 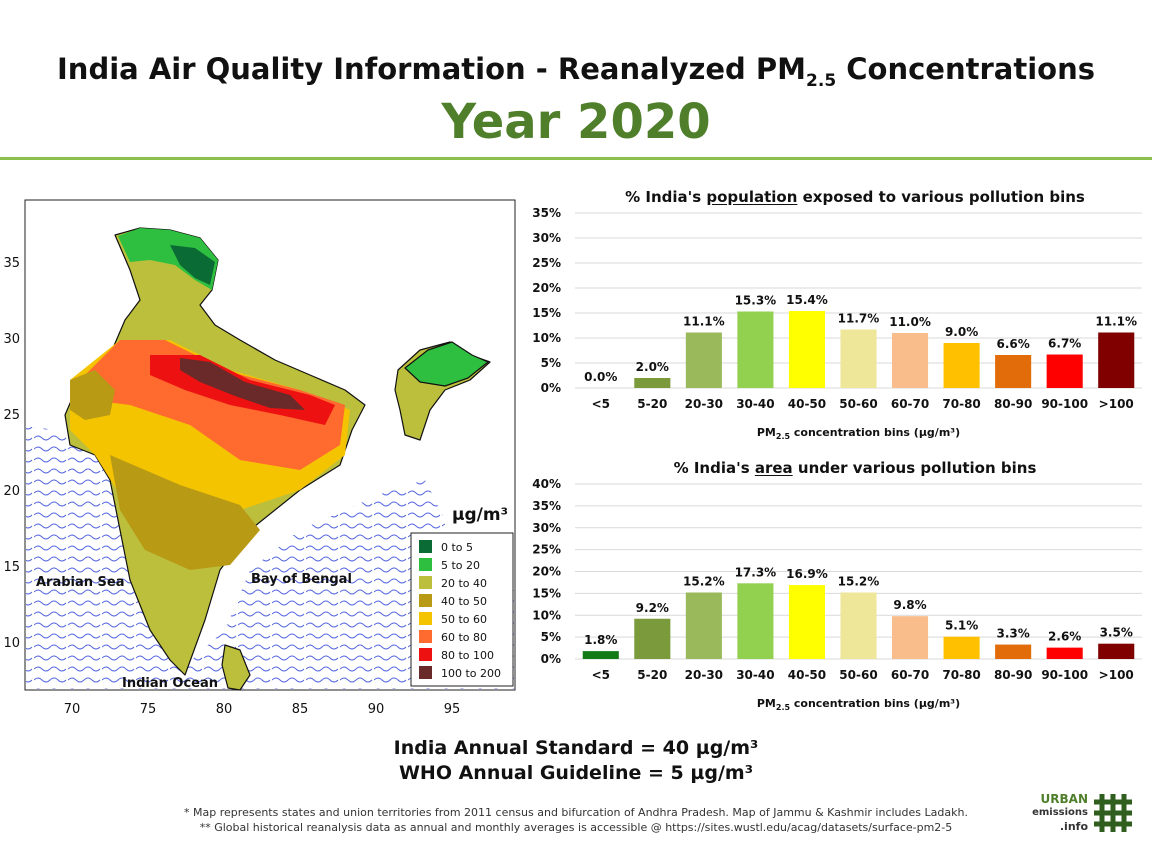 I want to click on category-label: 70-80, so click(x=961, y=404).